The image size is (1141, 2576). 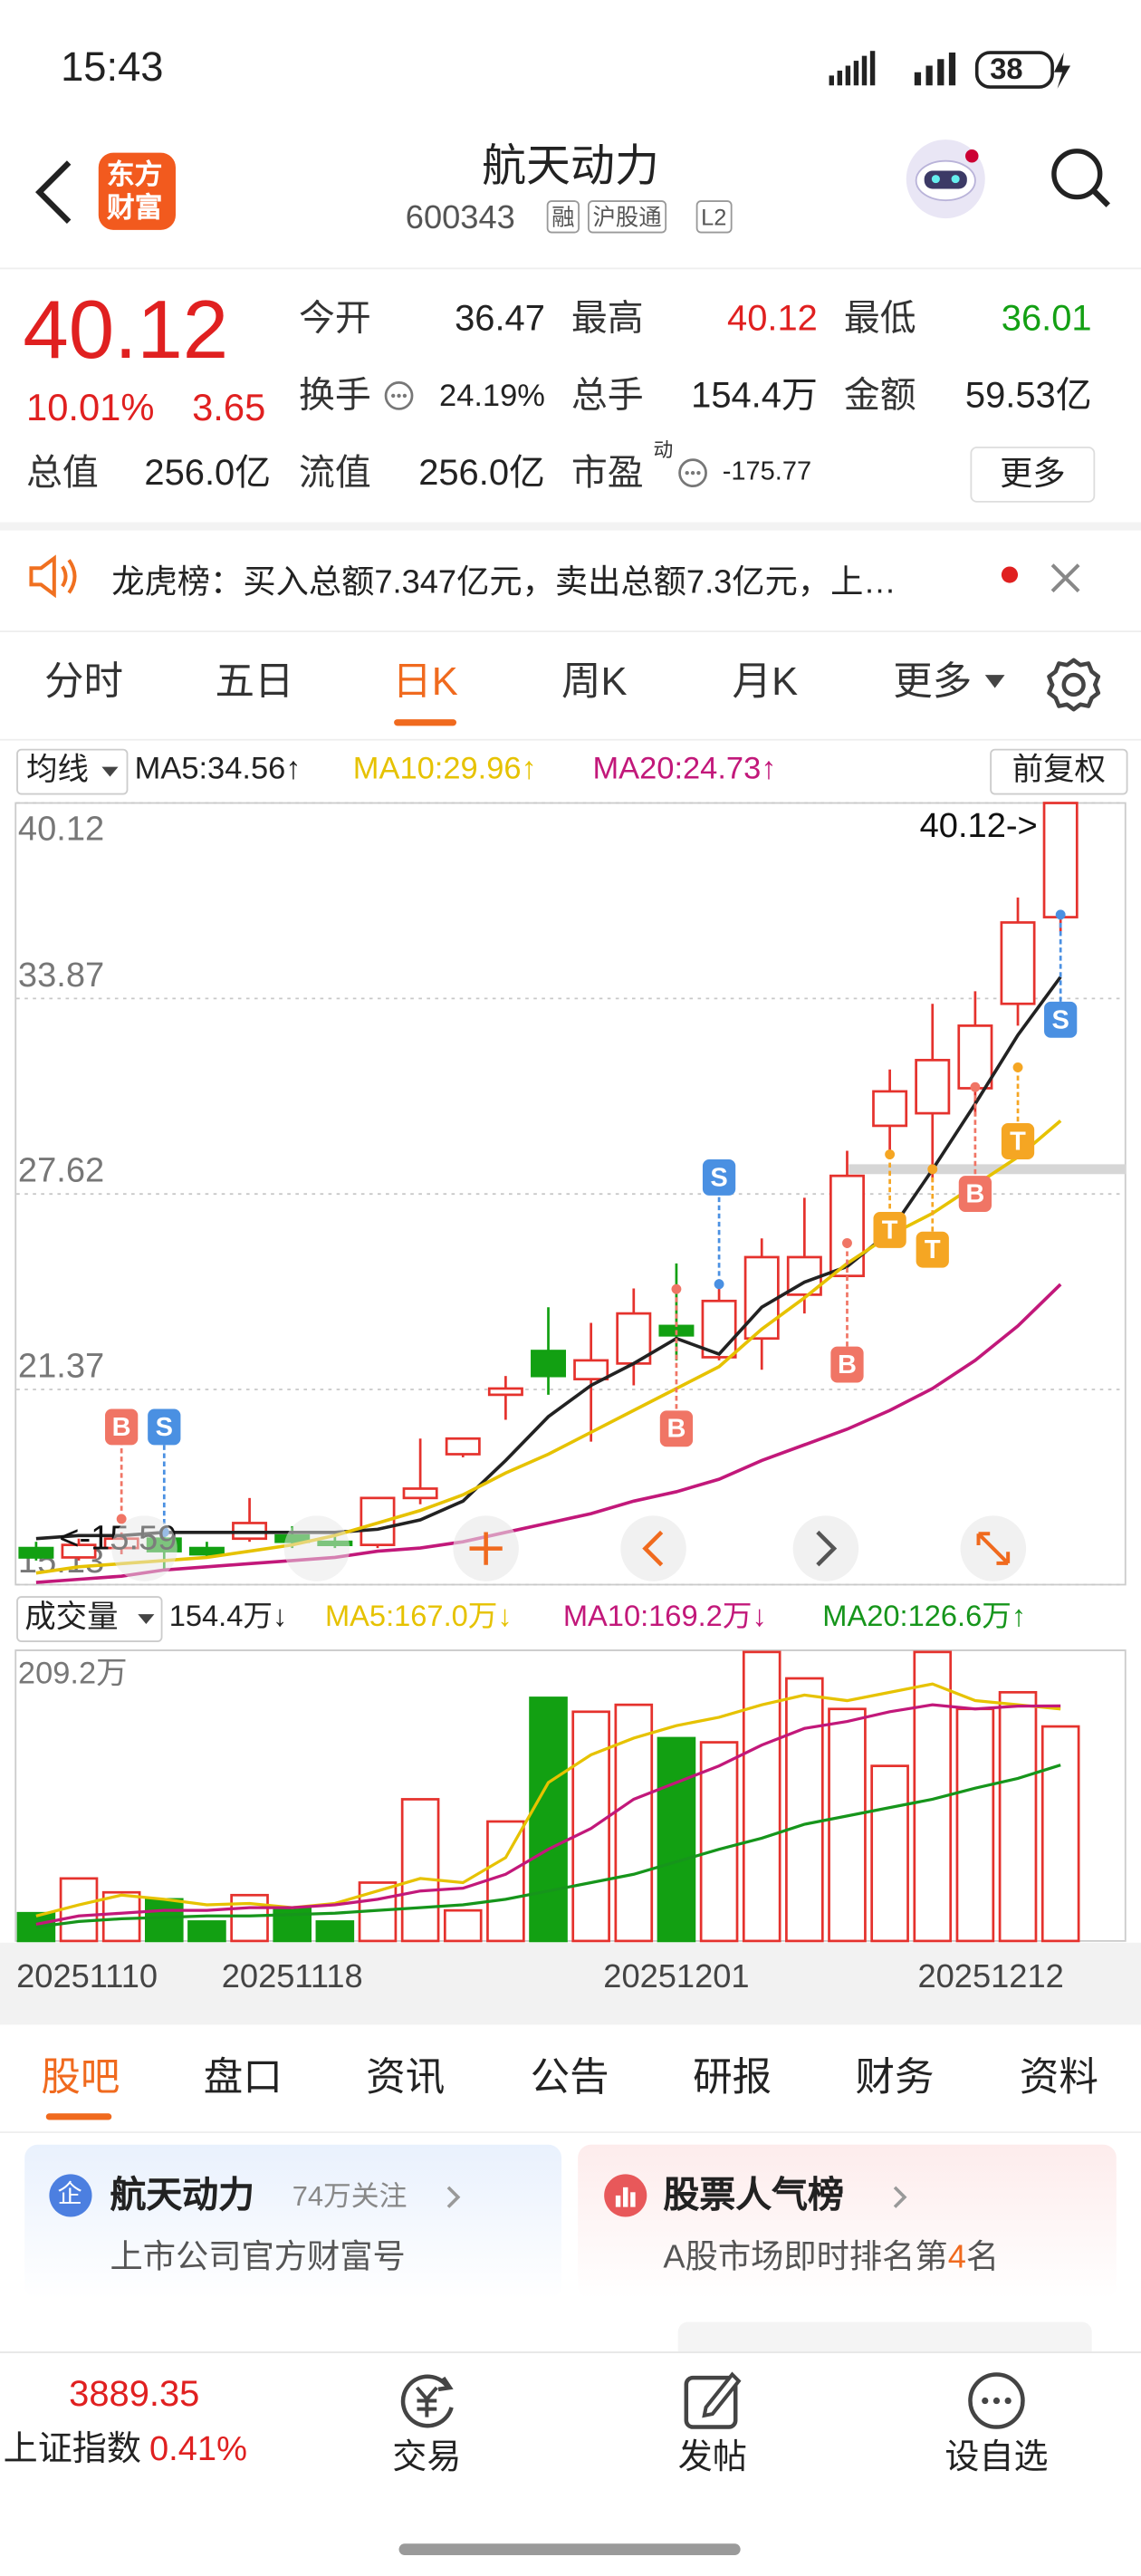 I want to click on settings-button, so click(x=1073, y=684).